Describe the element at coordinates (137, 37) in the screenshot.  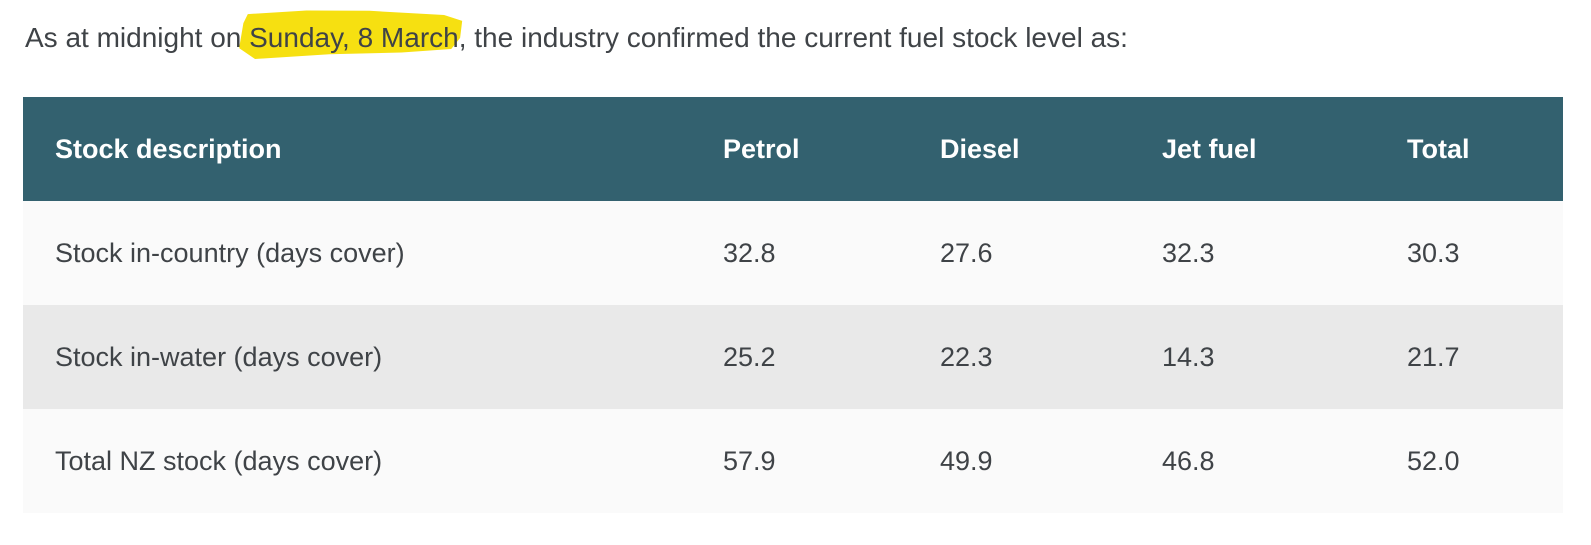
I see `intro-prefix: As at midnight on` at that location.